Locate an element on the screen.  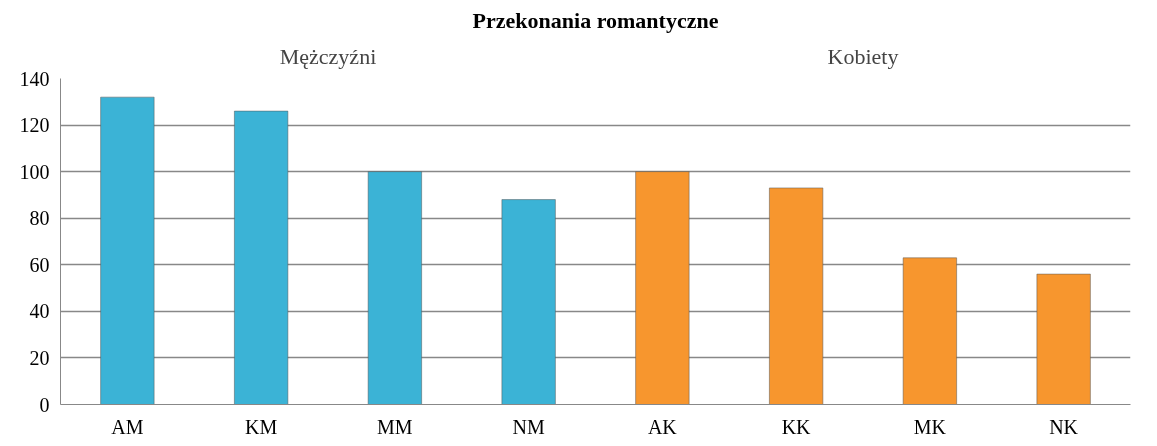
x-tick-label: KK is located at coordinates (796, 426).